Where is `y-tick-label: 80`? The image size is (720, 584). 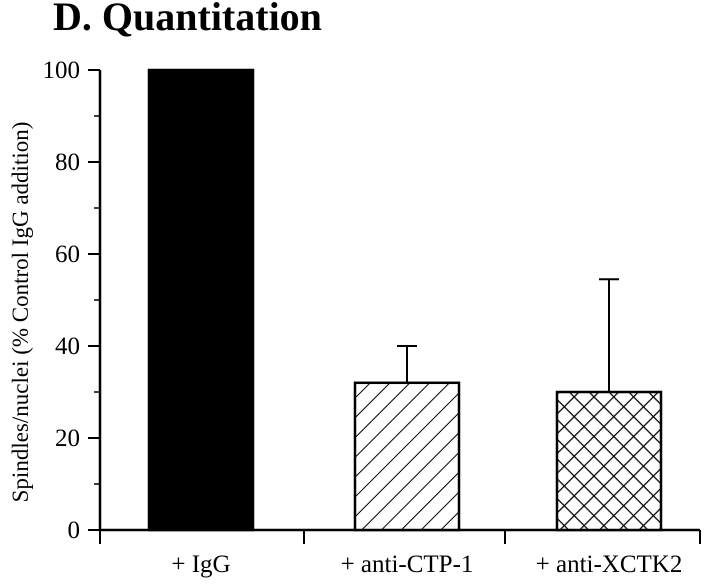
y-tick-label: 80 is located at coordinates (67, 162).